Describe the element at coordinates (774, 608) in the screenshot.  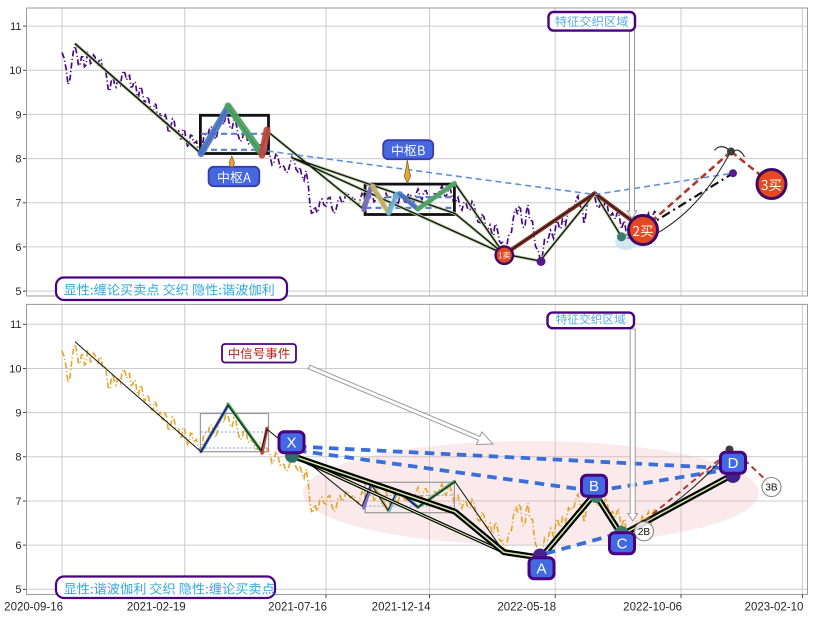
I see `svg-text: 2023-02-10` at that location.